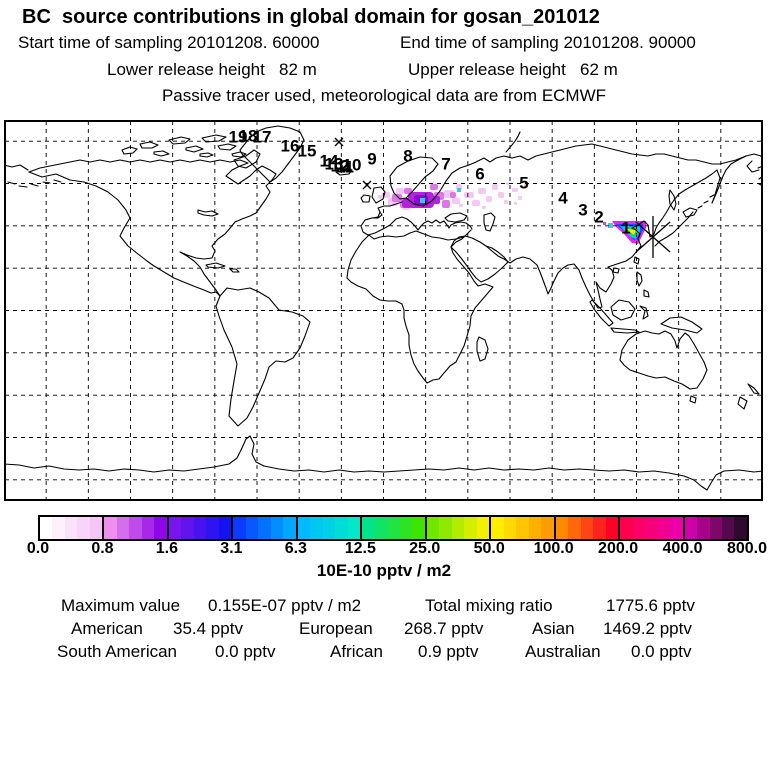  What do you see at coordinates (307, 150) in the screenshot?
I see `trajectory-number-15: 15` at bounding box center [307, 150].